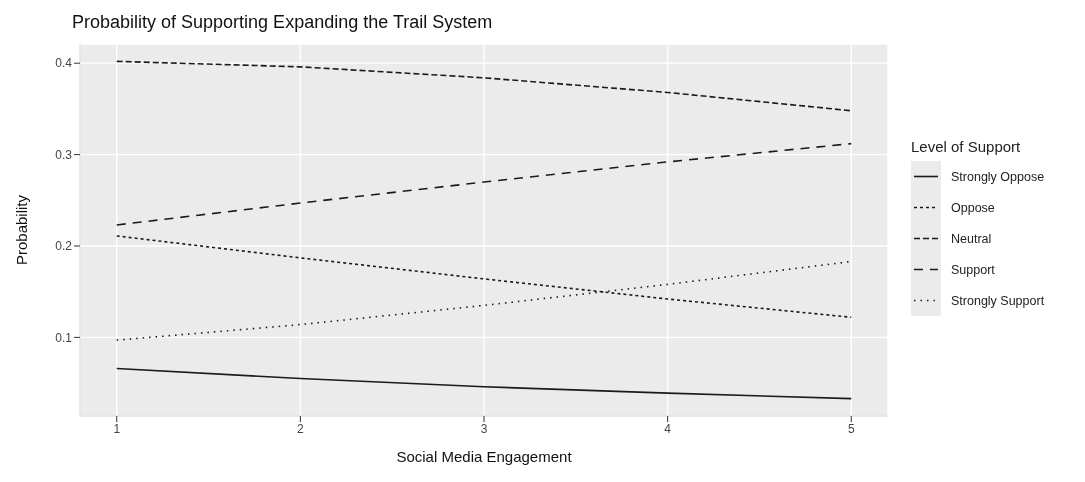 The width and height of the screenshot is (1085, 482). What do you see at coordinates (64, 154) in the screenshot?
I see `y-tick-label: 0.3` at bounding box center [64, 154].